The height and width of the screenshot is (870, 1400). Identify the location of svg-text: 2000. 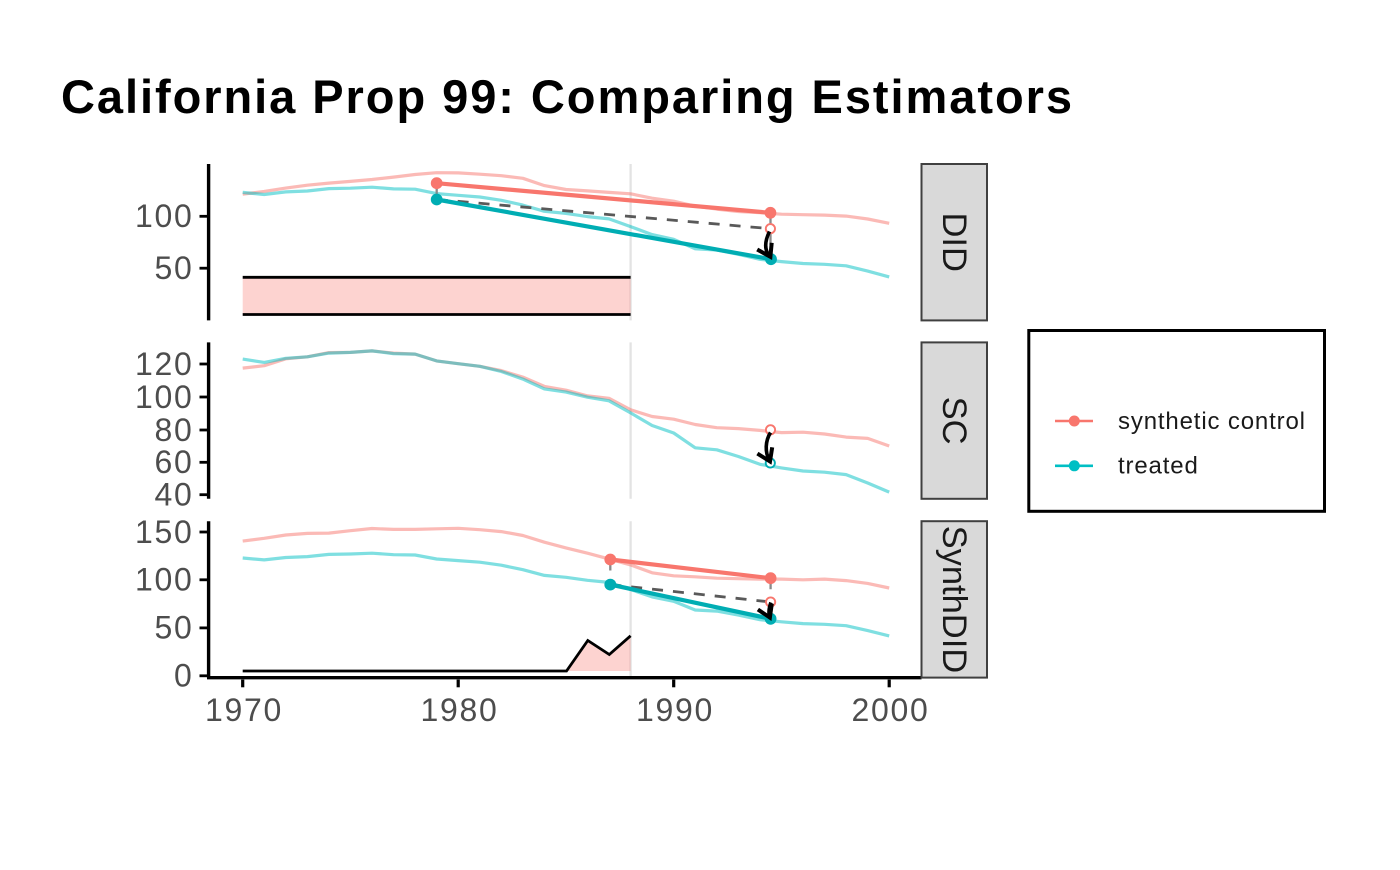
(891, 710).